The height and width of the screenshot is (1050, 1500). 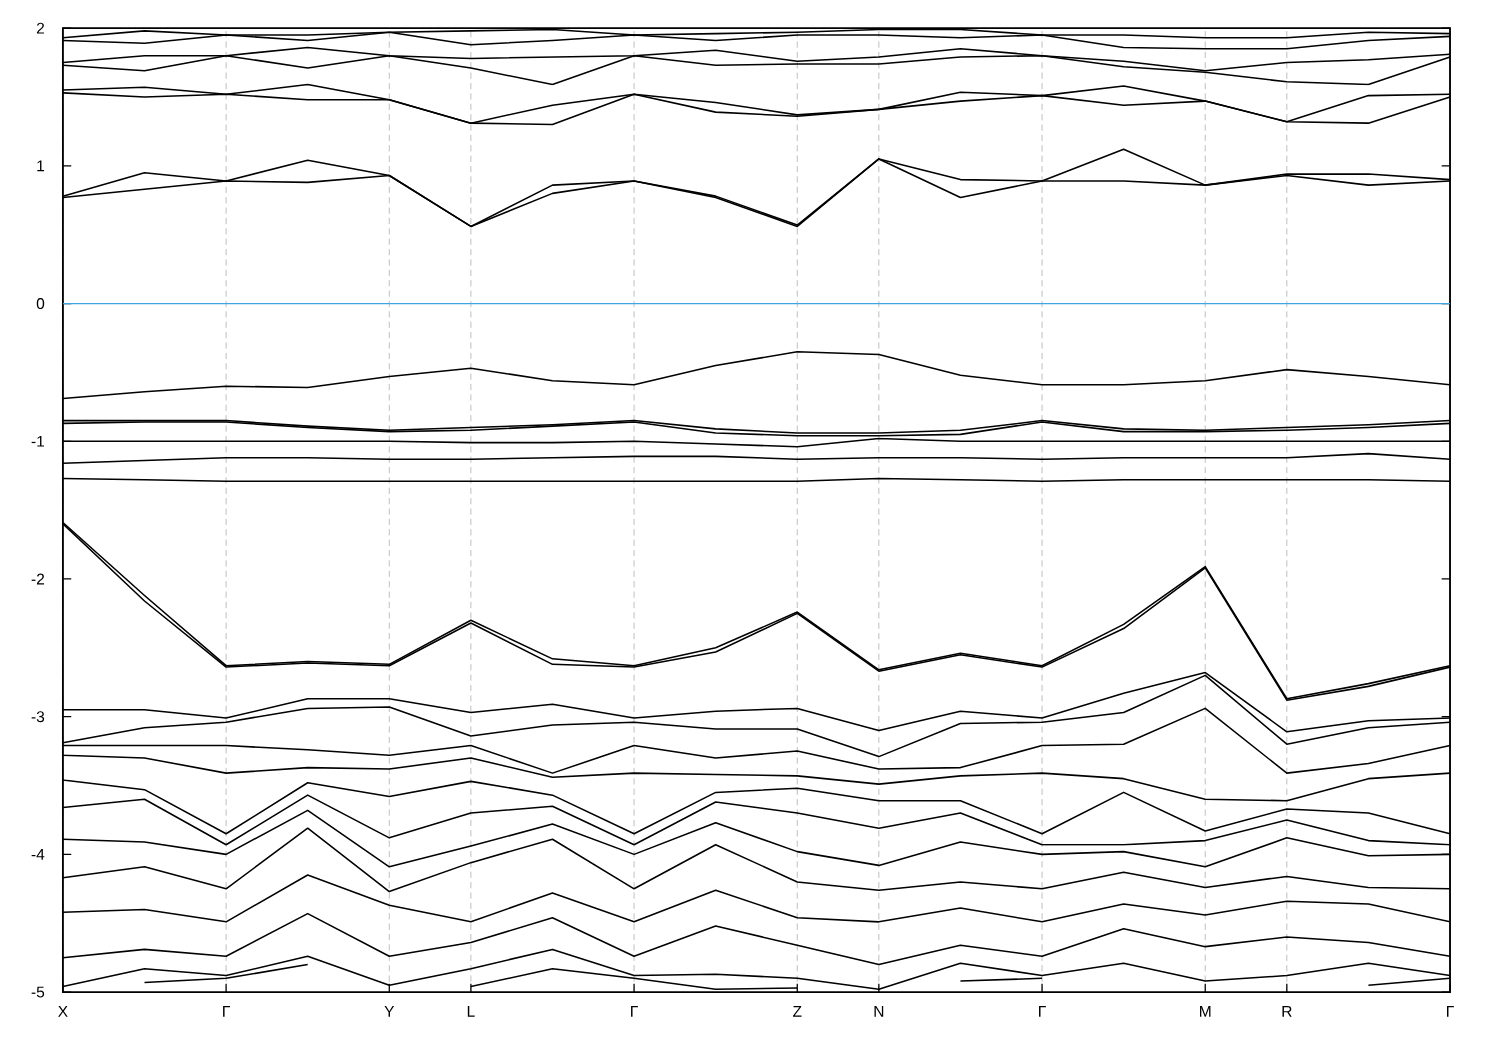 I want to click on y-tick-label: -3, so click(x=38, y=717).